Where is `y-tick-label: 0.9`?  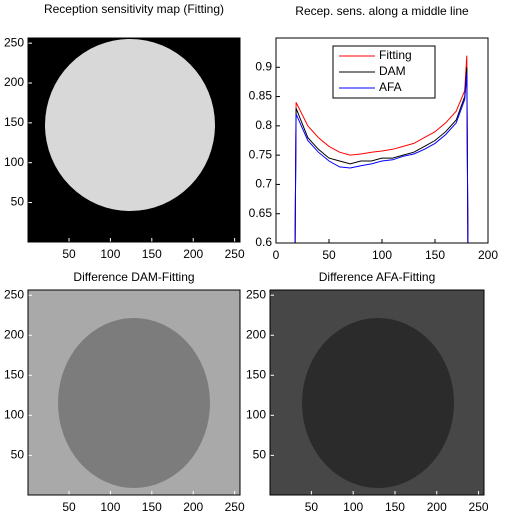 y-tick-label: 0.9 is located at coordinates (263, 66).